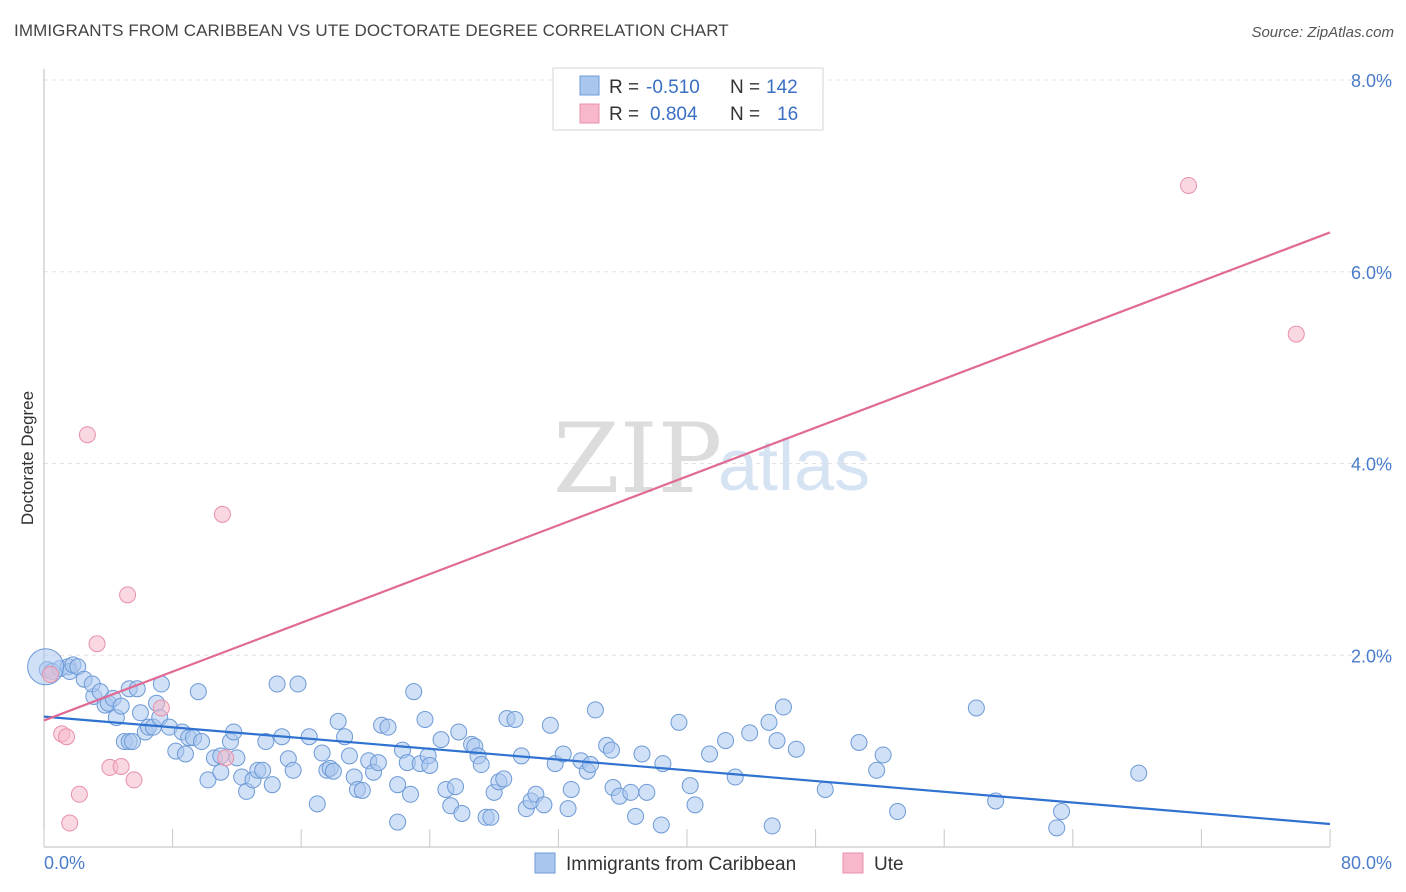 This screenshot has height=892, width=1406. I want to click on stats-swatch-caribbean, so click(589, 85).